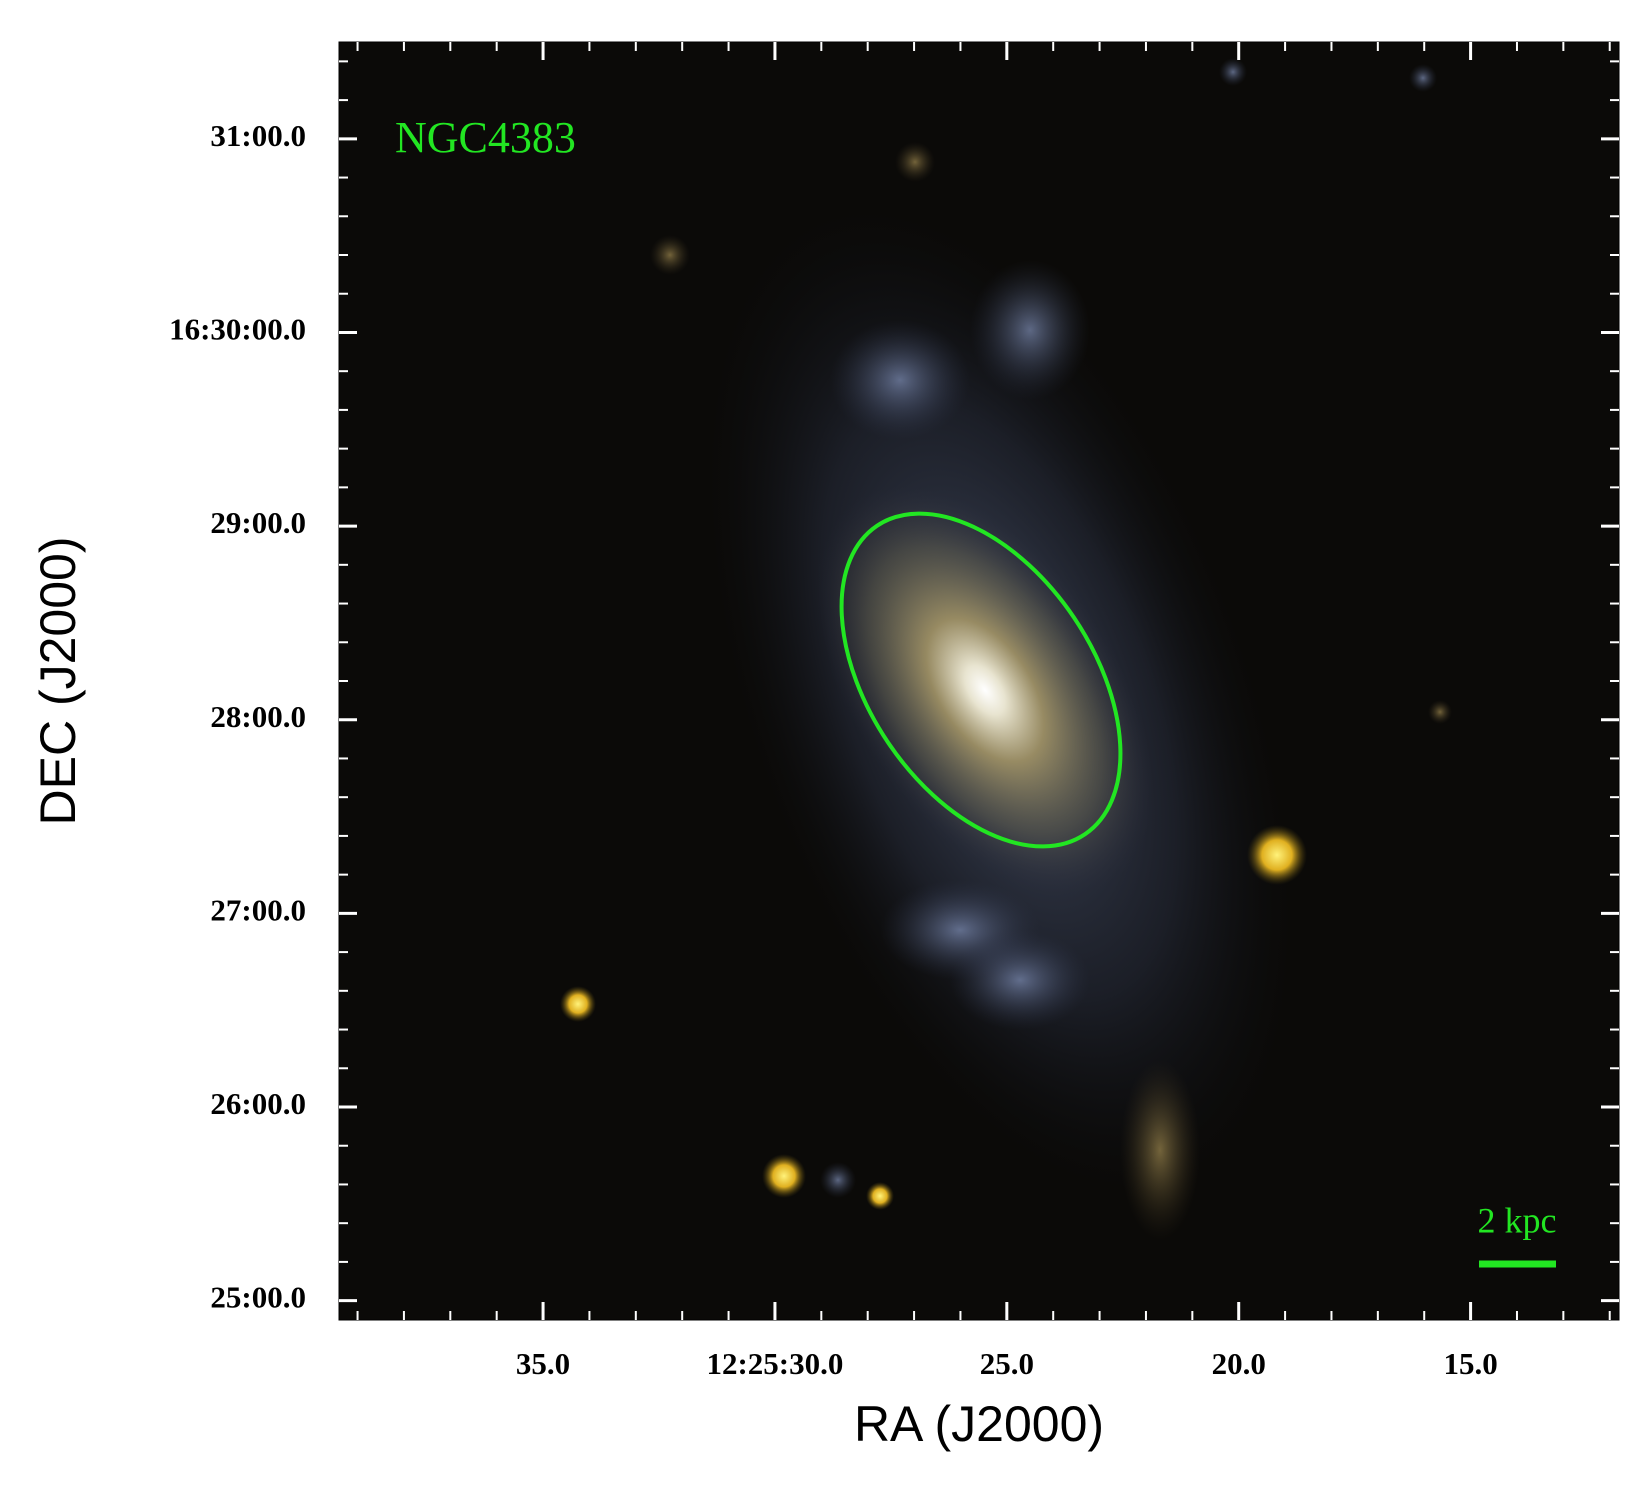  I want to click on y-tick-label: 25:00.0, so click(258, 1297).